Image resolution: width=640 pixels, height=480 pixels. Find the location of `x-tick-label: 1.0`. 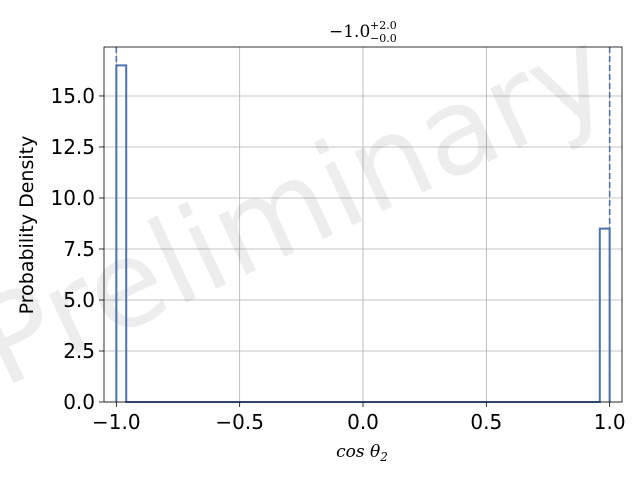

x-tick-label: 1.0 is located at coordinates (610, 422).